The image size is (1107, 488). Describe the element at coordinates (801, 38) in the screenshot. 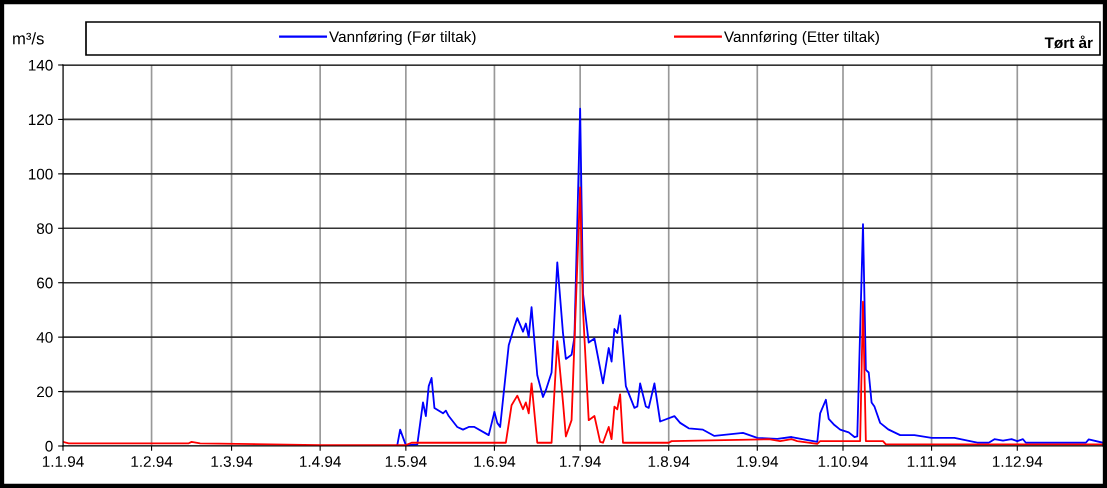

I see `legend-label: Vannføring (Etter tiltak)` at that location.